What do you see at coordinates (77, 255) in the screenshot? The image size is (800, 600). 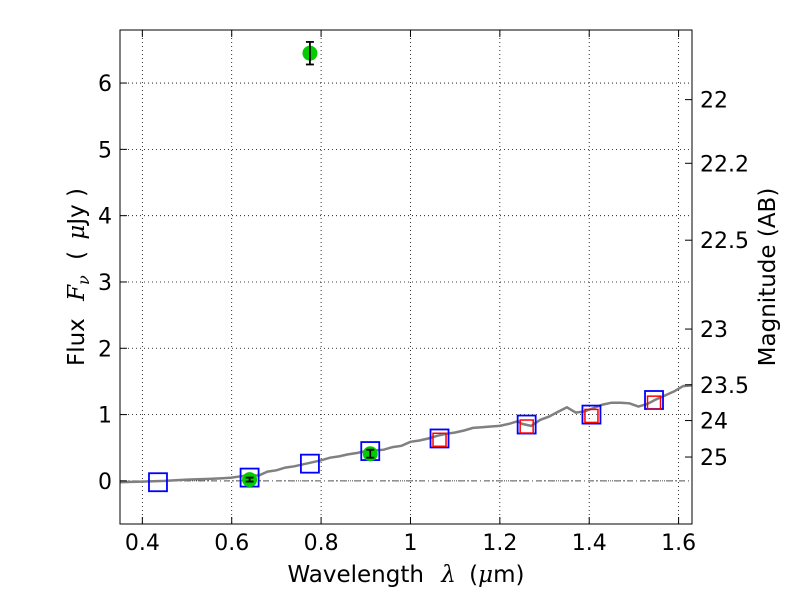 I see `y-axis-title-unit-open: (` at bounding box center [77, 255].